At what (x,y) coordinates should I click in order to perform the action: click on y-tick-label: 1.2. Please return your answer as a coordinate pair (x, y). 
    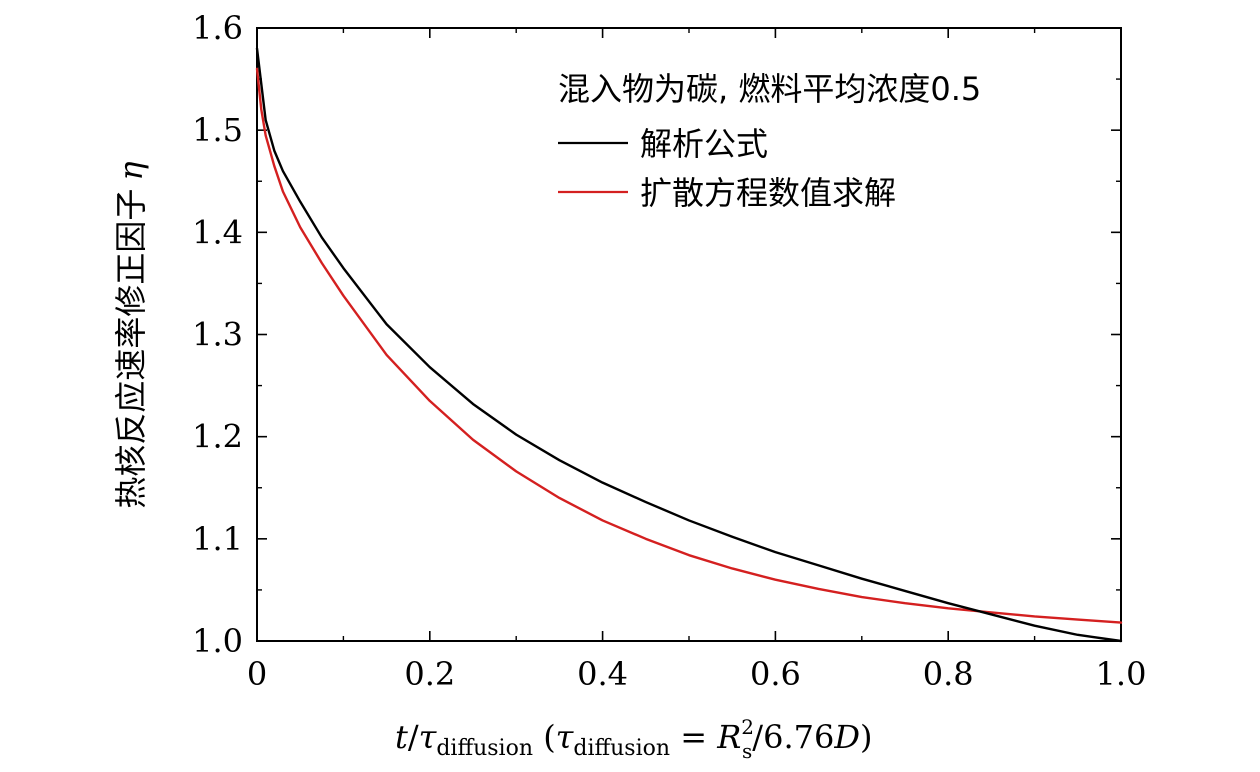
    Looking at the image, I should click on (217, 437).